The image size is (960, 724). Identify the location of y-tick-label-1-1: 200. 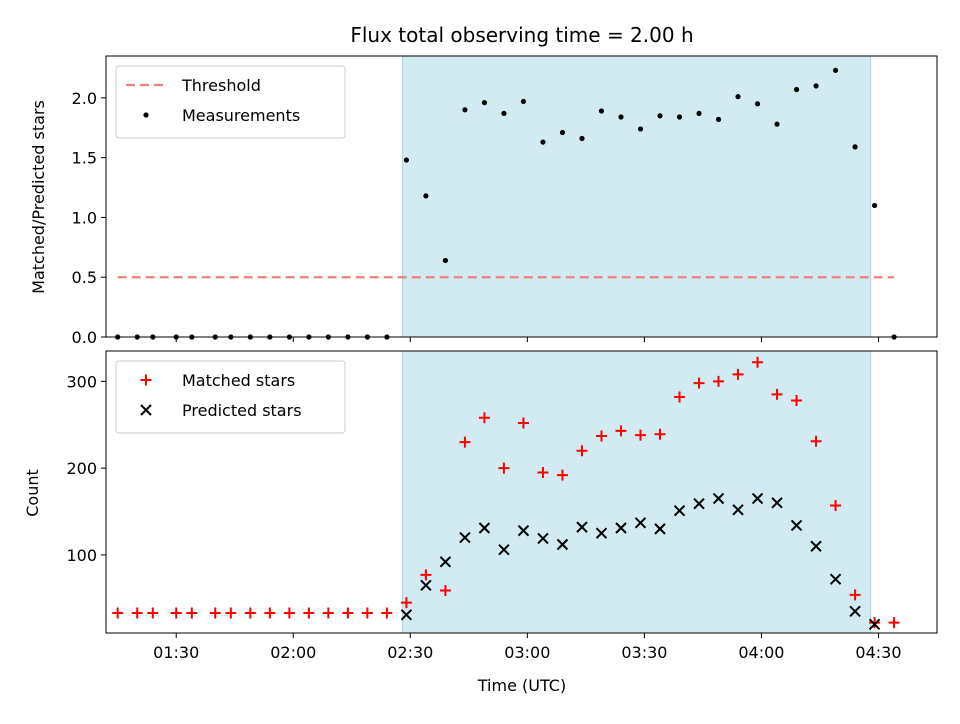
(81, 468).